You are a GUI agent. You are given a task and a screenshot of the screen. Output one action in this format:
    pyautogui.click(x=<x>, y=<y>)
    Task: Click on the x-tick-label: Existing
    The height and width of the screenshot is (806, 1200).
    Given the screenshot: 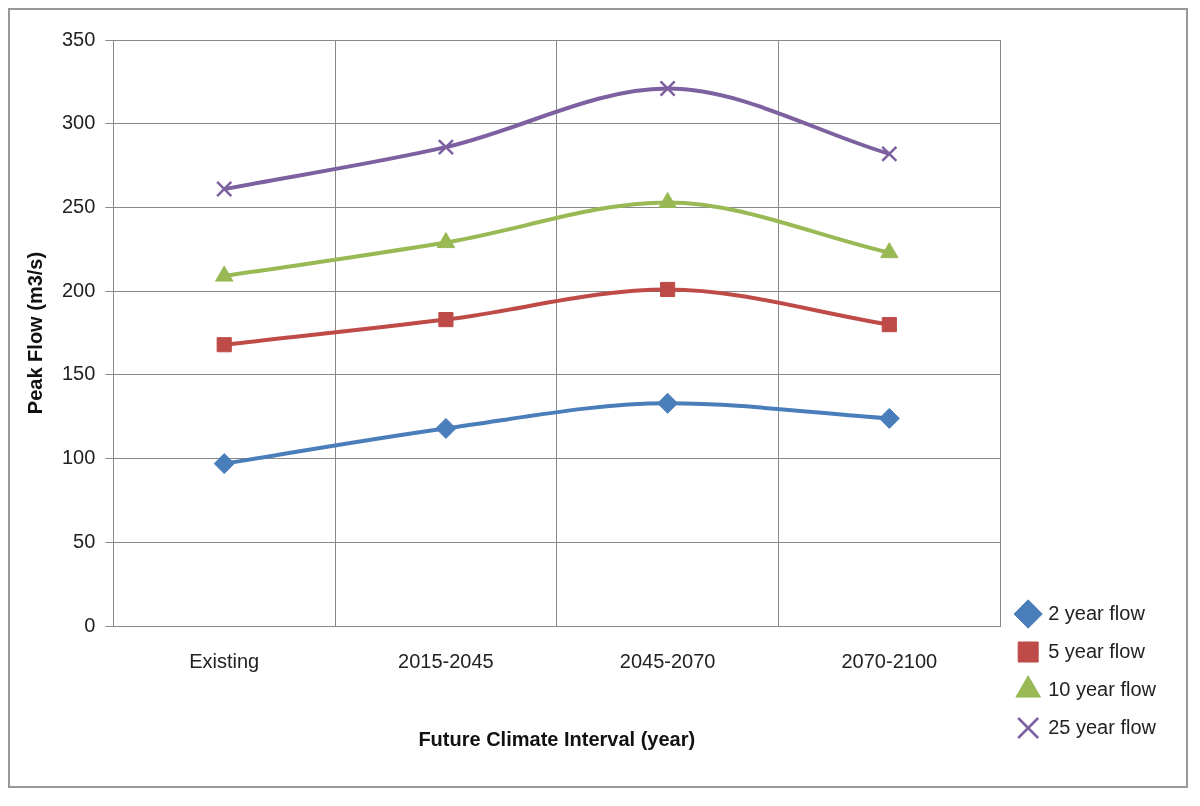 What is the action you would take?
    pyautogui.click(x=224, y=660)
    